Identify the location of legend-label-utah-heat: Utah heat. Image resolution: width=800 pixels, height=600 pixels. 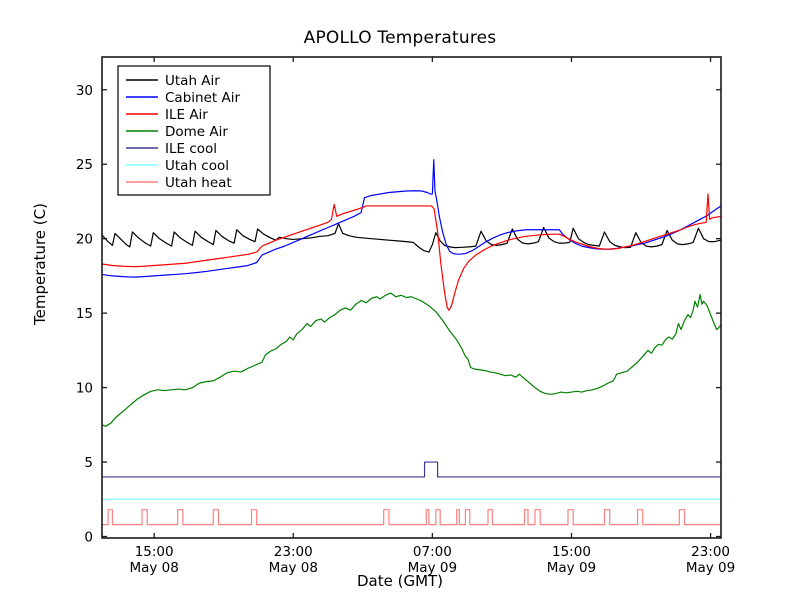
(198, 183).